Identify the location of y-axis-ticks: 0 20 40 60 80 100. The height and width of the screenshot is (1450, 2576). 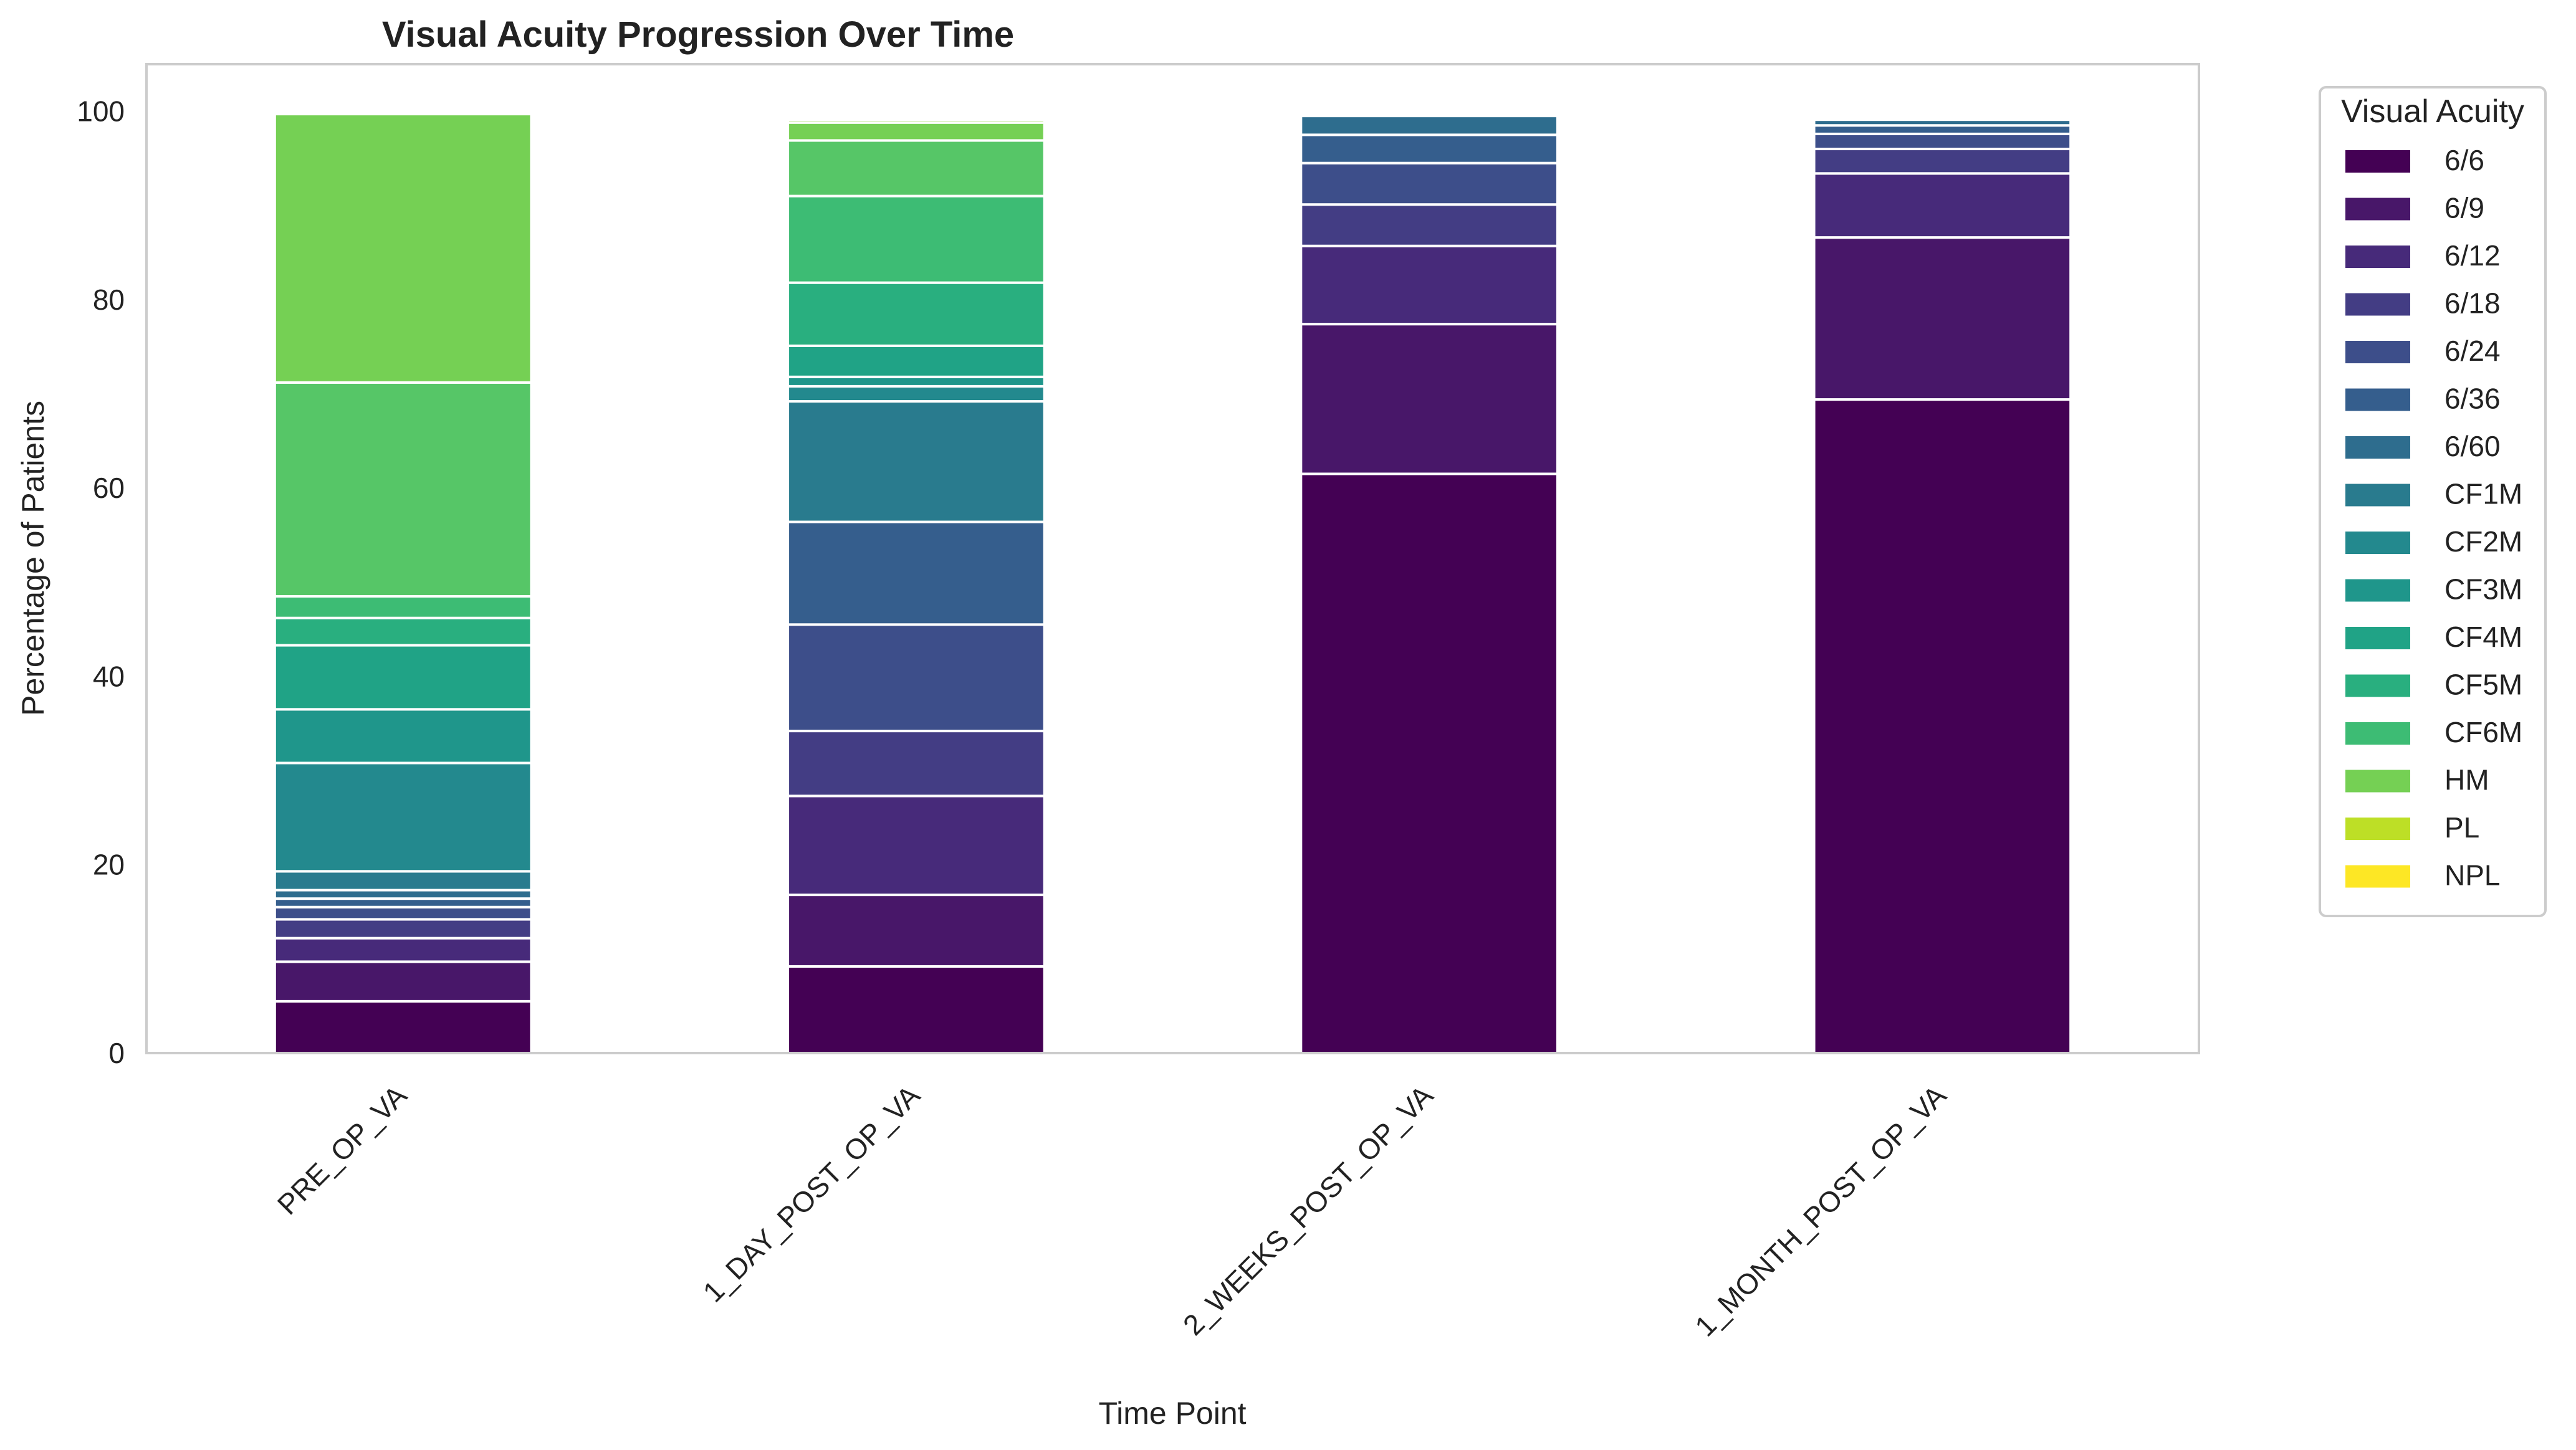
(101, 582).